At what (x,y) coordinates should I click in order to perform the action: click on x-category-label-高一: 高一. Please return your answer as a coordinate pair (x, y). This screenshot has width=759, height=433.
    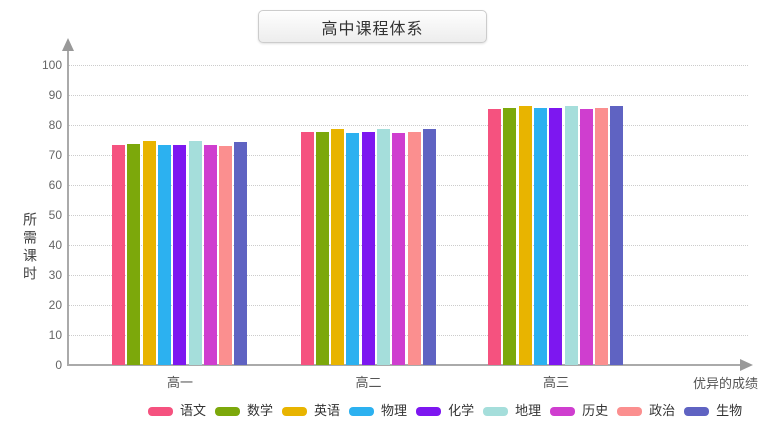
    Looking at the image, I should click on (179, 382).